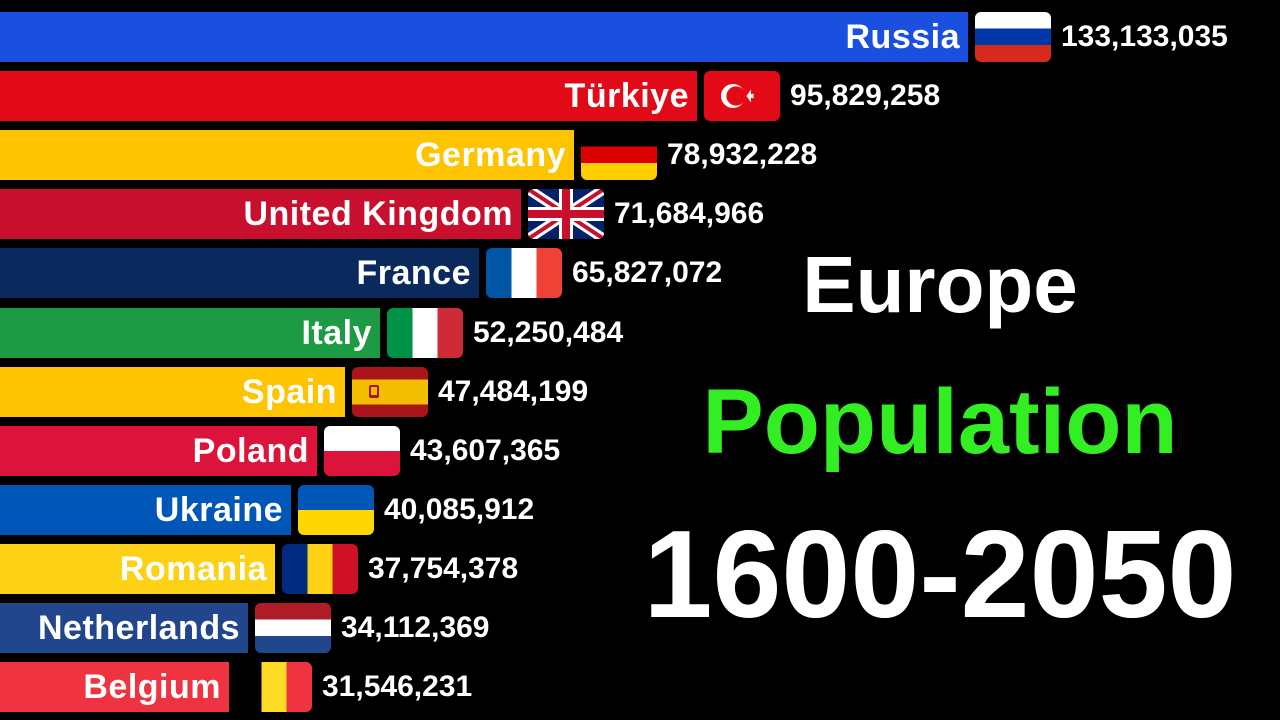 This screenshot has width=1280, height=720. Describe the element at coordinates (425, 333) in the screenshot. I see `italy-flag` at that location.